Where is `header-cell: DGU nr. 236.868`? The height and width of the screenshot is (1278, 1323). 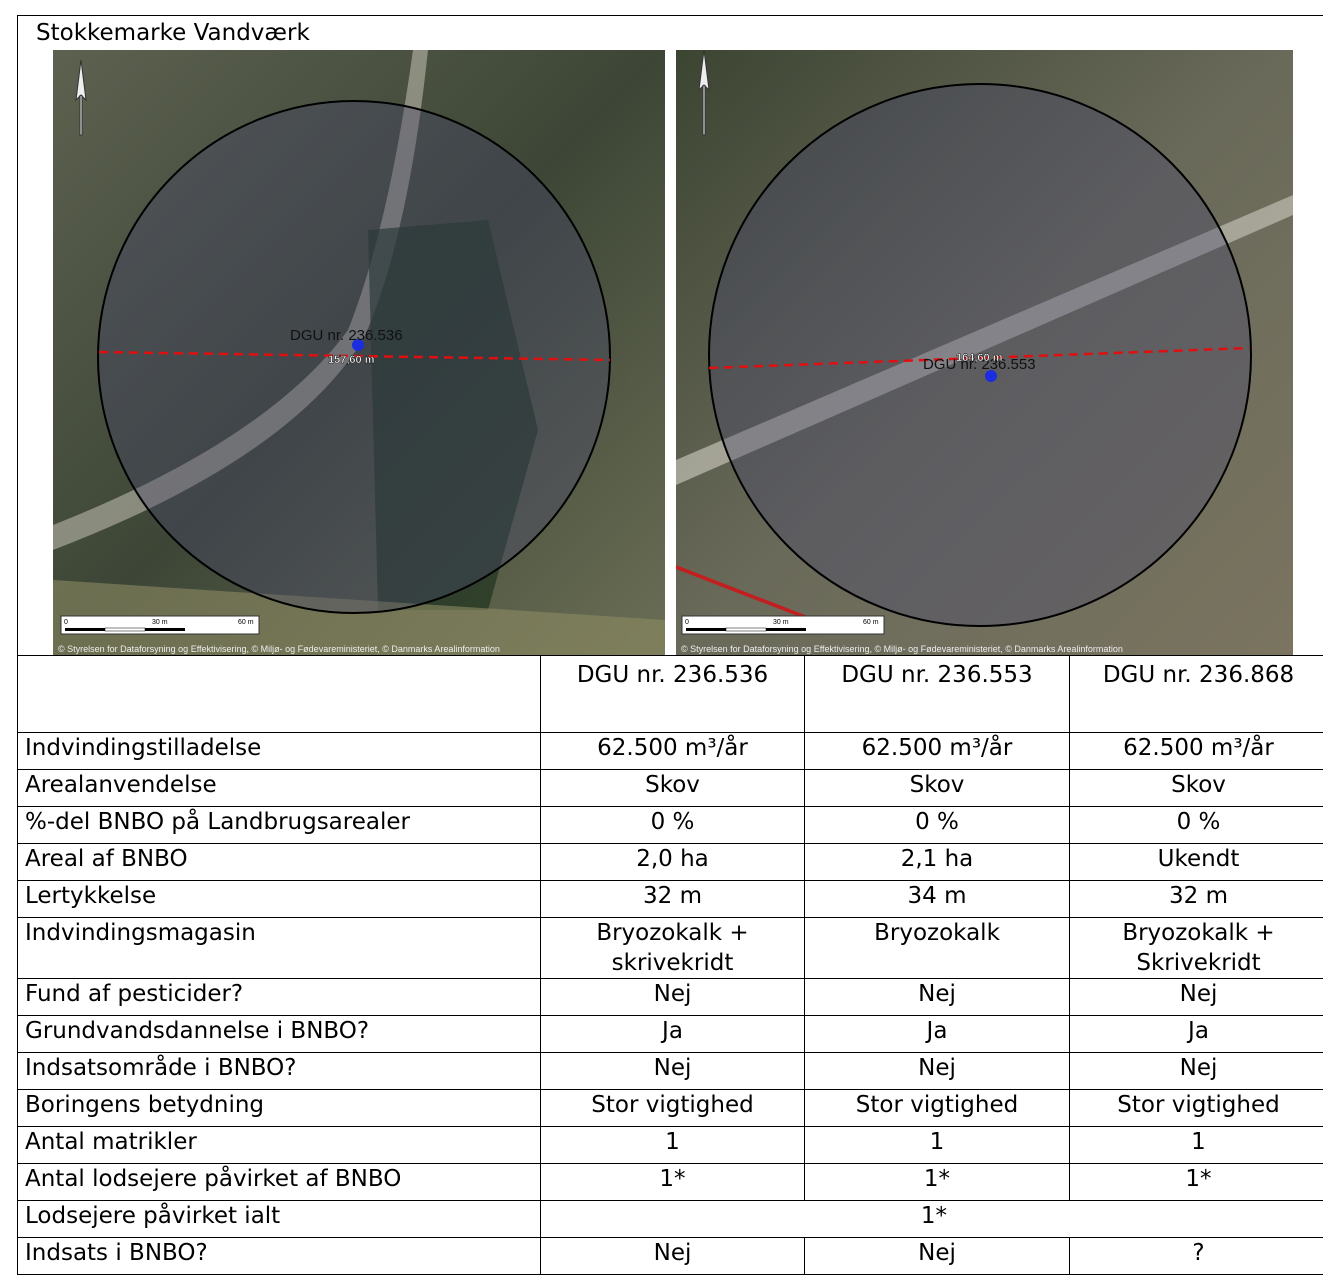
header-cell: DGU nr. 236.868 is located at coordinates (1196, 694).